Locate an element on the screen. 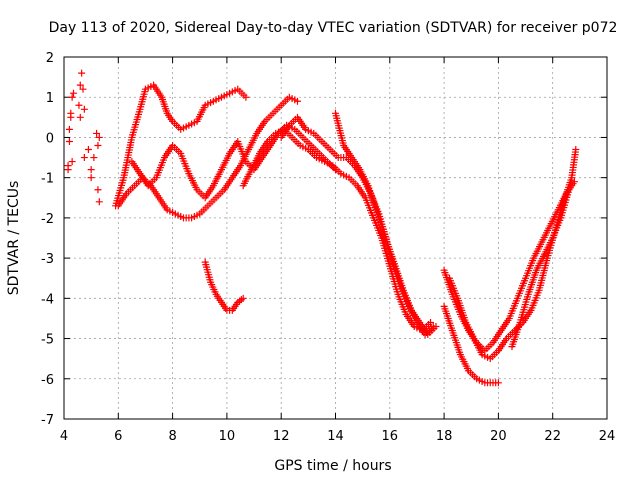 Image resolution: width=640 pixels, height=480 pixels. y-tick-label: -6 is located at coordinates (47, 380).